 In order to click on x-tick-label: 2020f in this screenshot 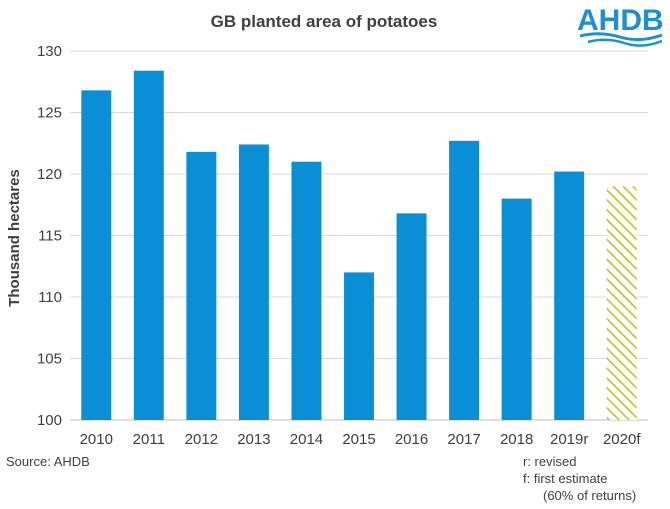, I will do `click(622, 439)`.